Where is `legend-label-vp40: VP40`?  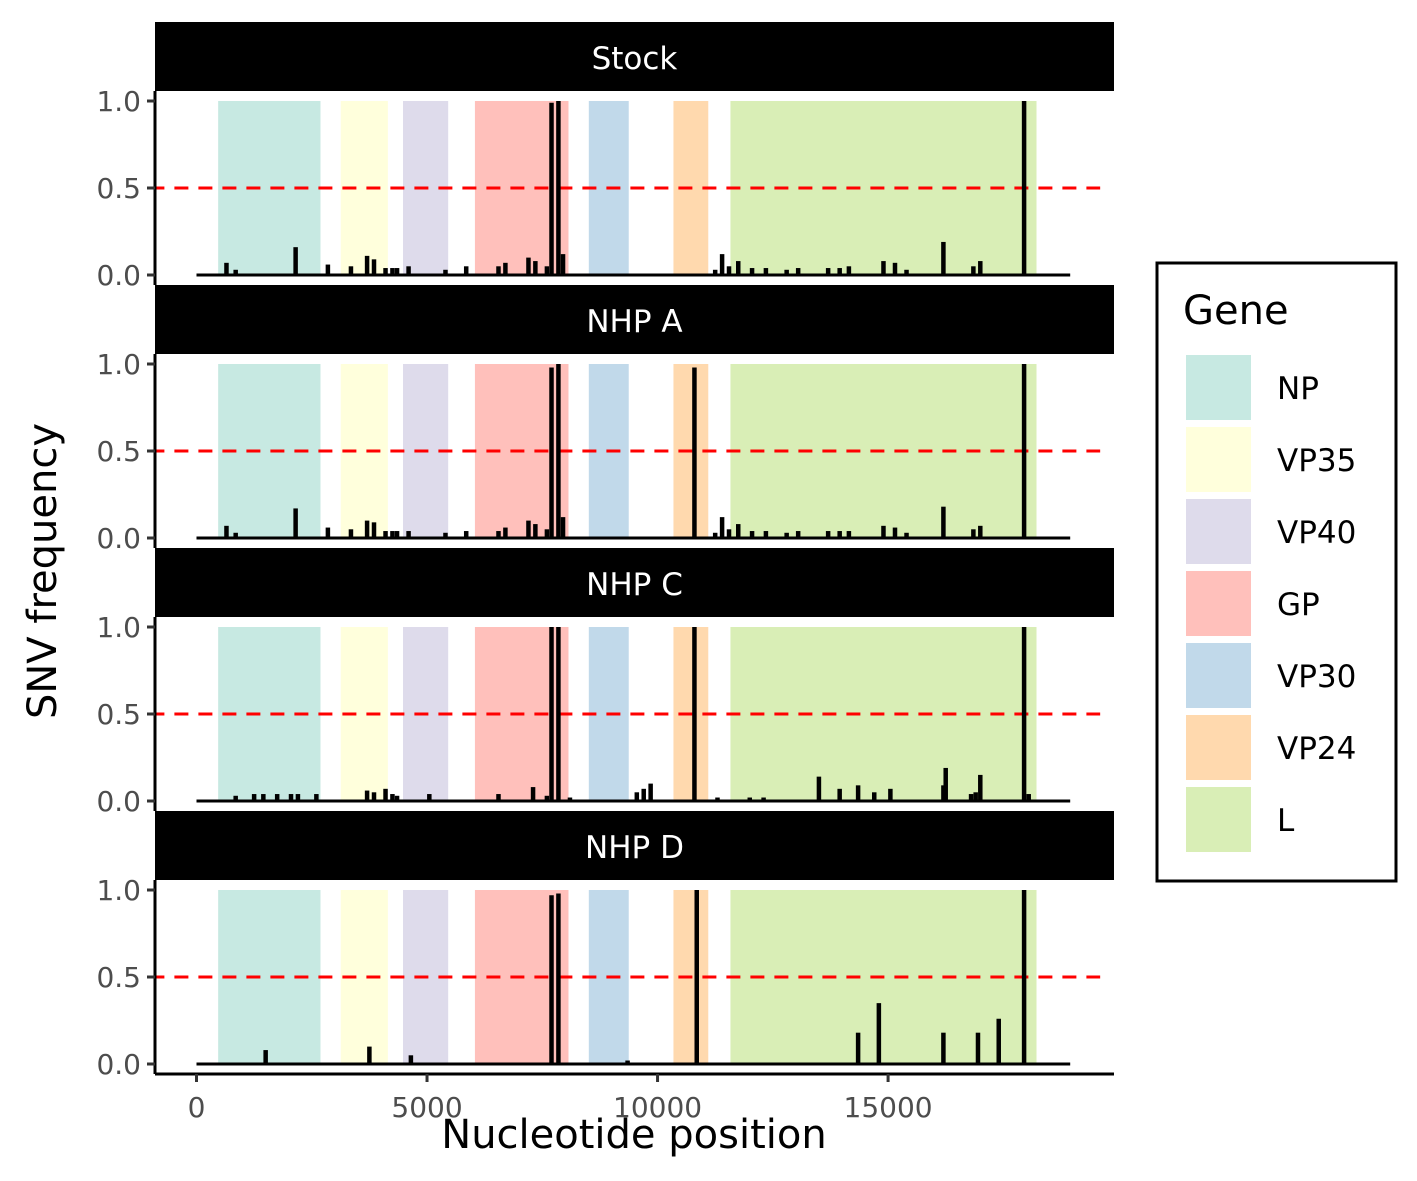
legend-label-vp40: VP40 is located at coordinates (1316, 533).